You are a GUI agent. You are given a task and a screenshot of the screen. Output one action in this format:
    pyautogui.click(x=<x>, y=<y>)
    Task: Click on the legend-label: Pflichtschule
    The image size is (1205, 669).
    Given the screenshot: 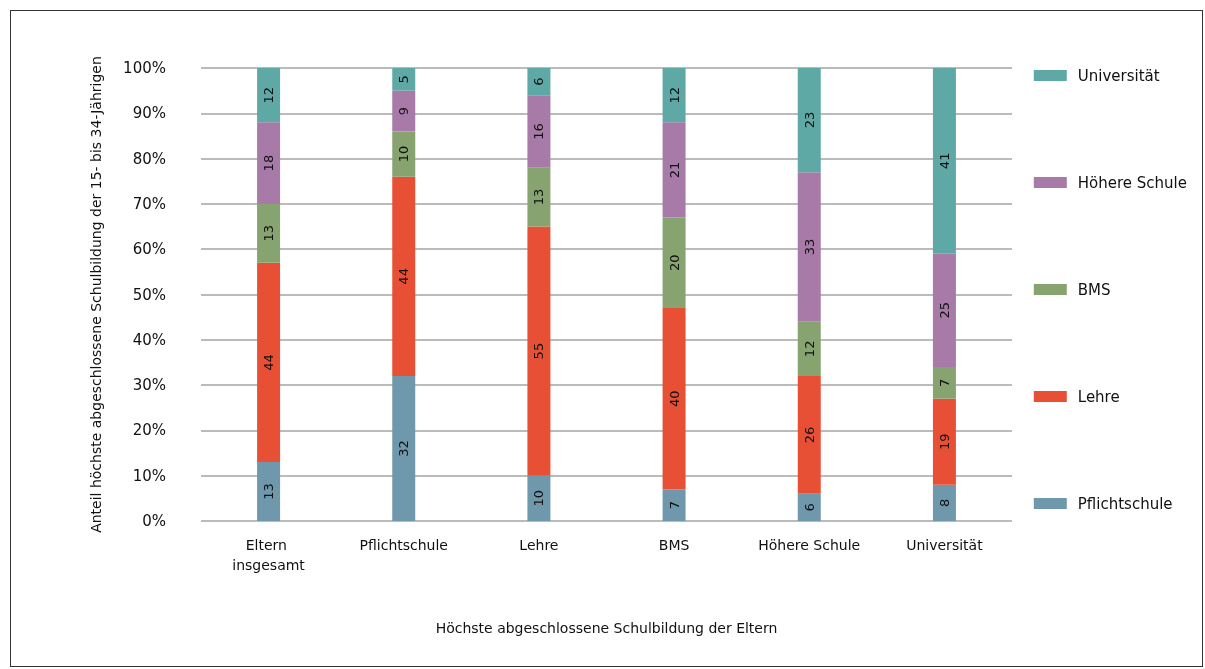 What is the action you would take?
    pyautogui.click(x=1125, y=503)
    